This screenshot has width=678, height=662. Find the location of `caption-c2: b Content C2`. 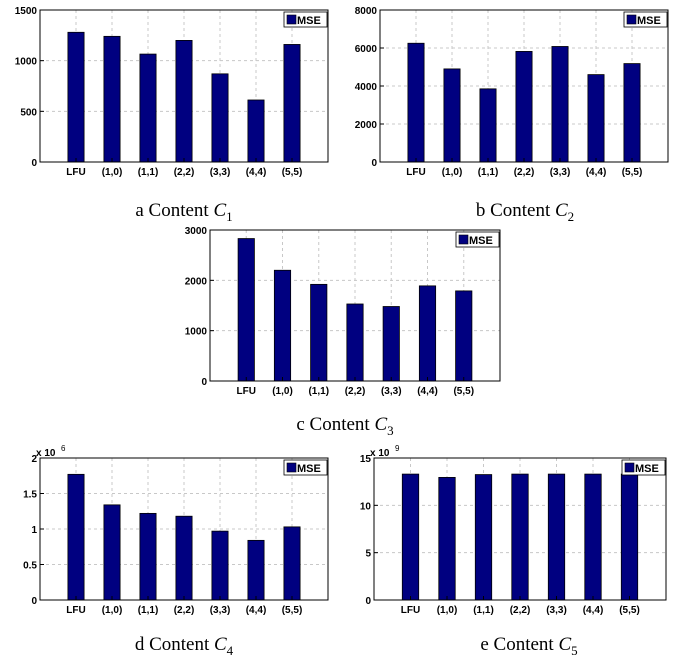

caption-c2: b Content C2 is located at coordinates (525, 212).